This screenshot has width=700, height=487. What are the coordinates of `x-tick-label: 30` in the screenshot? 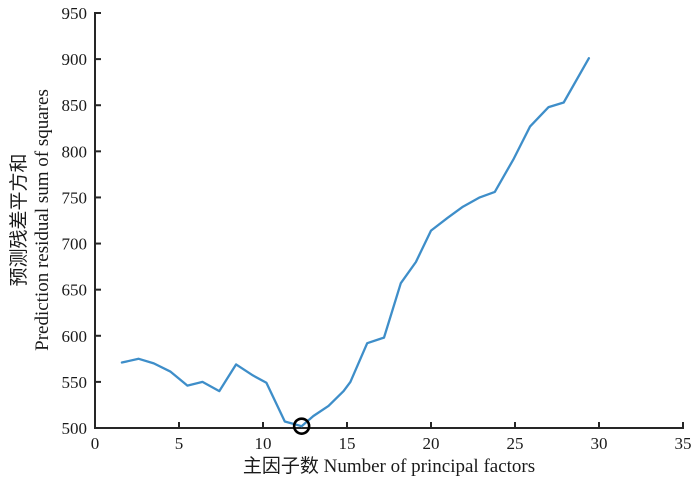 It's located at (599, 443).